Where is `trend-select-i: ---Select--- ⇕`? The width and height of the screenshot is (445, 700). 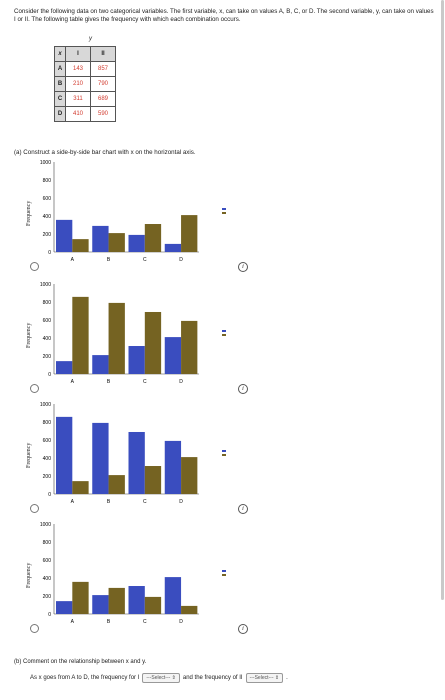 trend-select-i: ---Select--- ⇕ is located at coordinates (161, 678).